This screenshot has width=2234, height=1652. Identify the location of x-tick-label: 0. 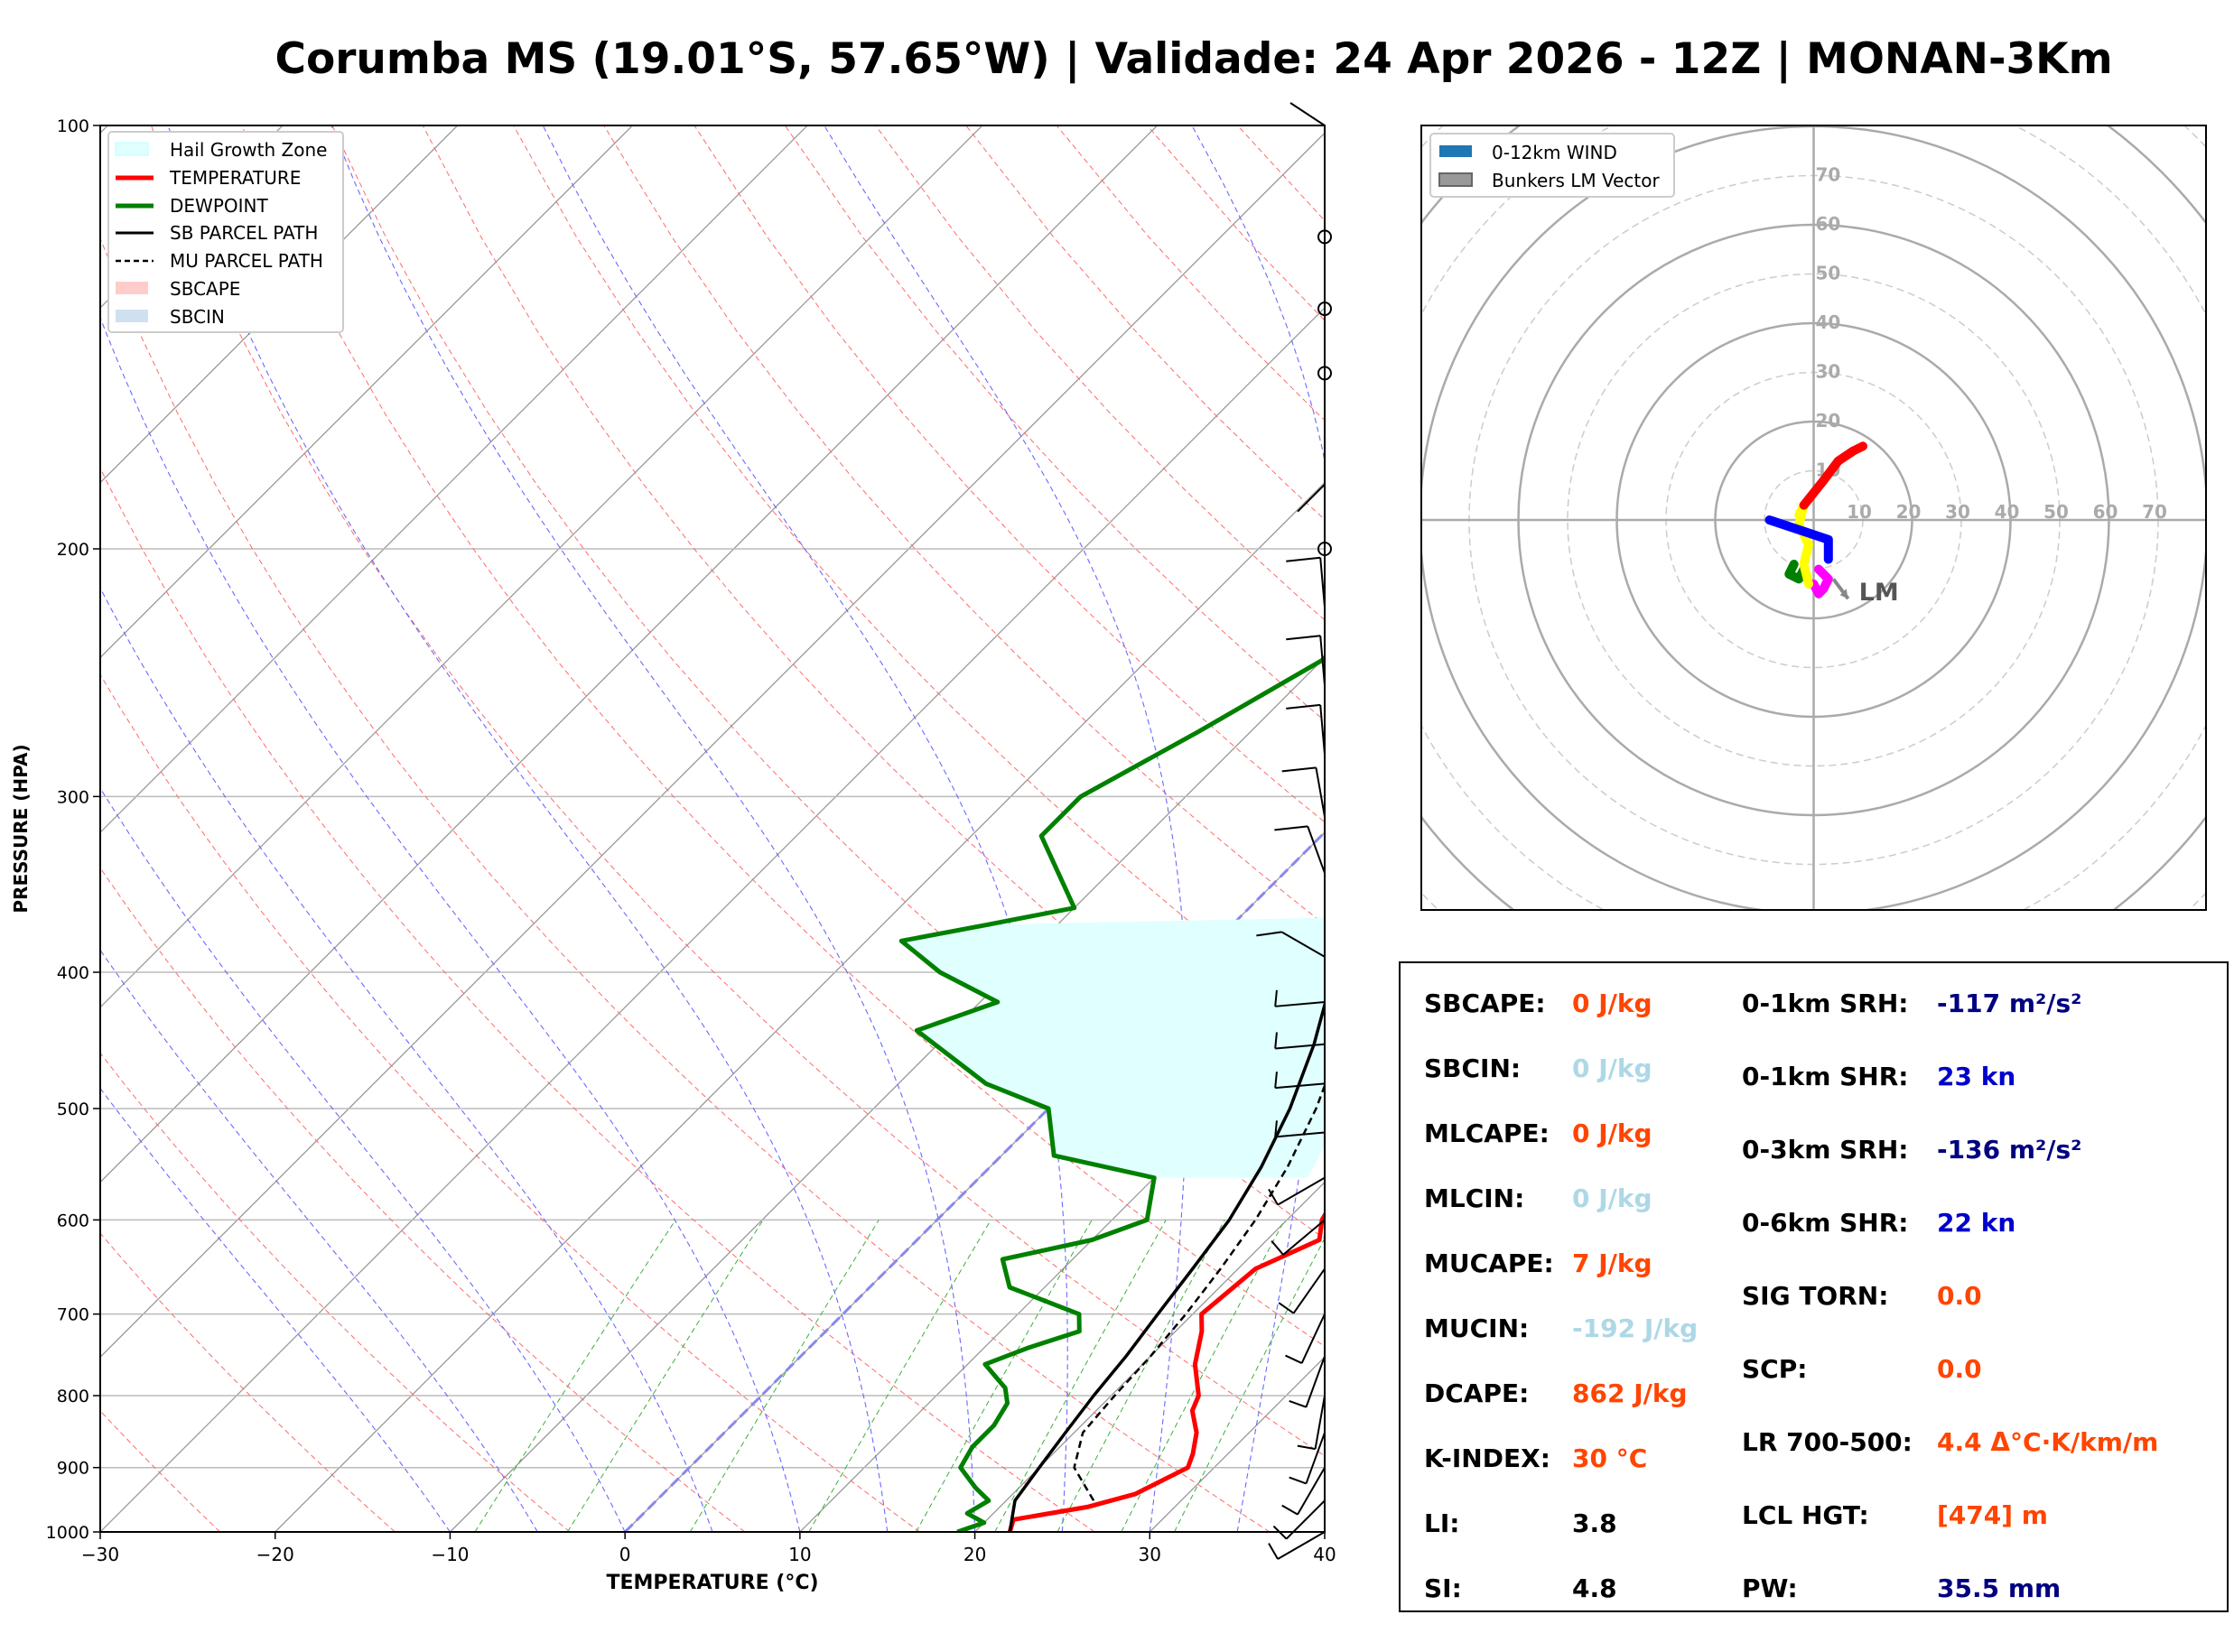
(625, 1554).